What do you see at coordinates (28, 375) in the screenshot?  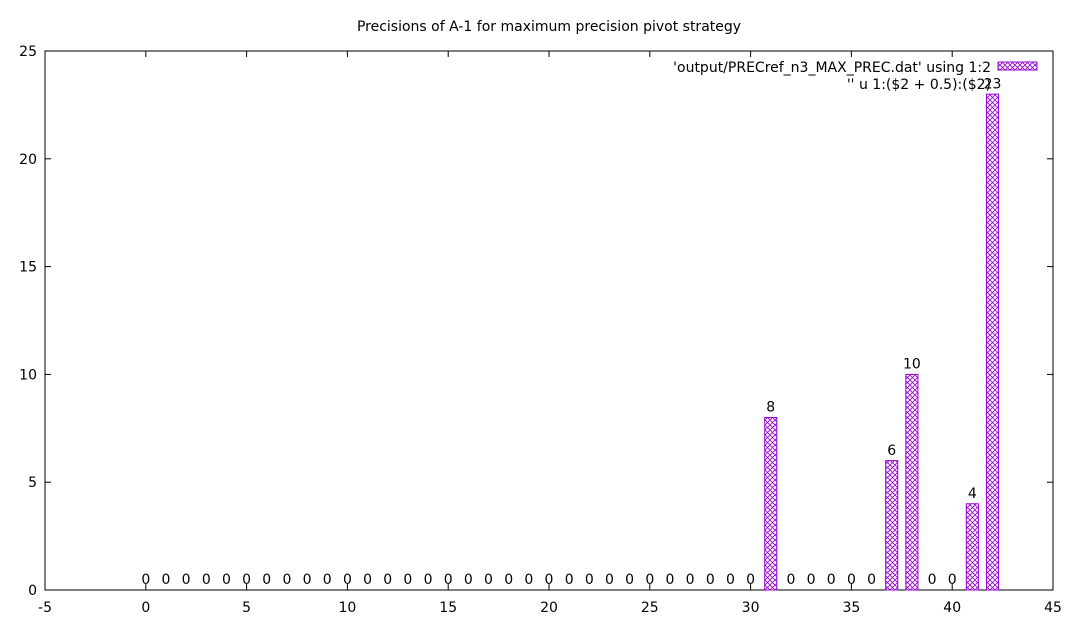 I see `y-tick-label: 10` at bounding box center [28, 375].